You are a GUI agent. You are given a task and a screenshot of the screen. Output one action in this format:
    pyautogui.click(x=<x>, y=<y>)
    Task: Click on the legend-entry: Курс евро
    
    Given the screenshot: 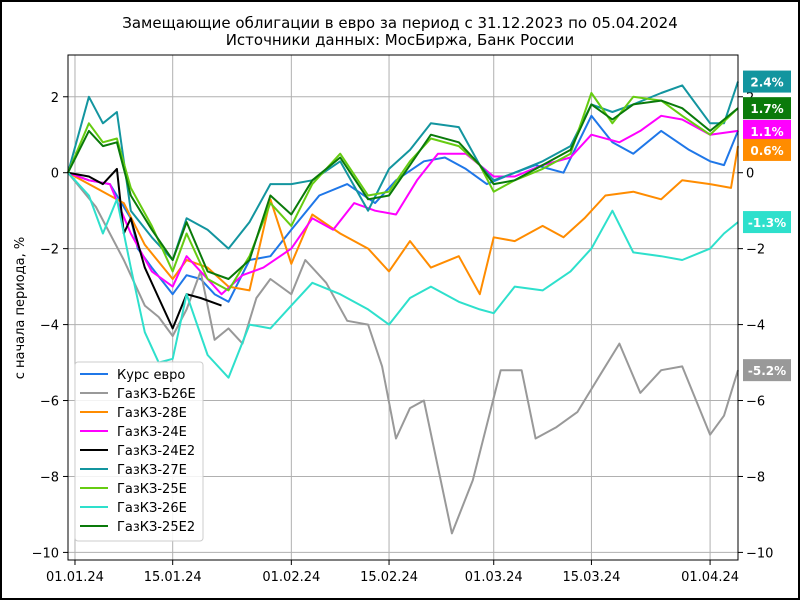 What is the action you would take?
    pyautogui.click(x=151, y=375)
    